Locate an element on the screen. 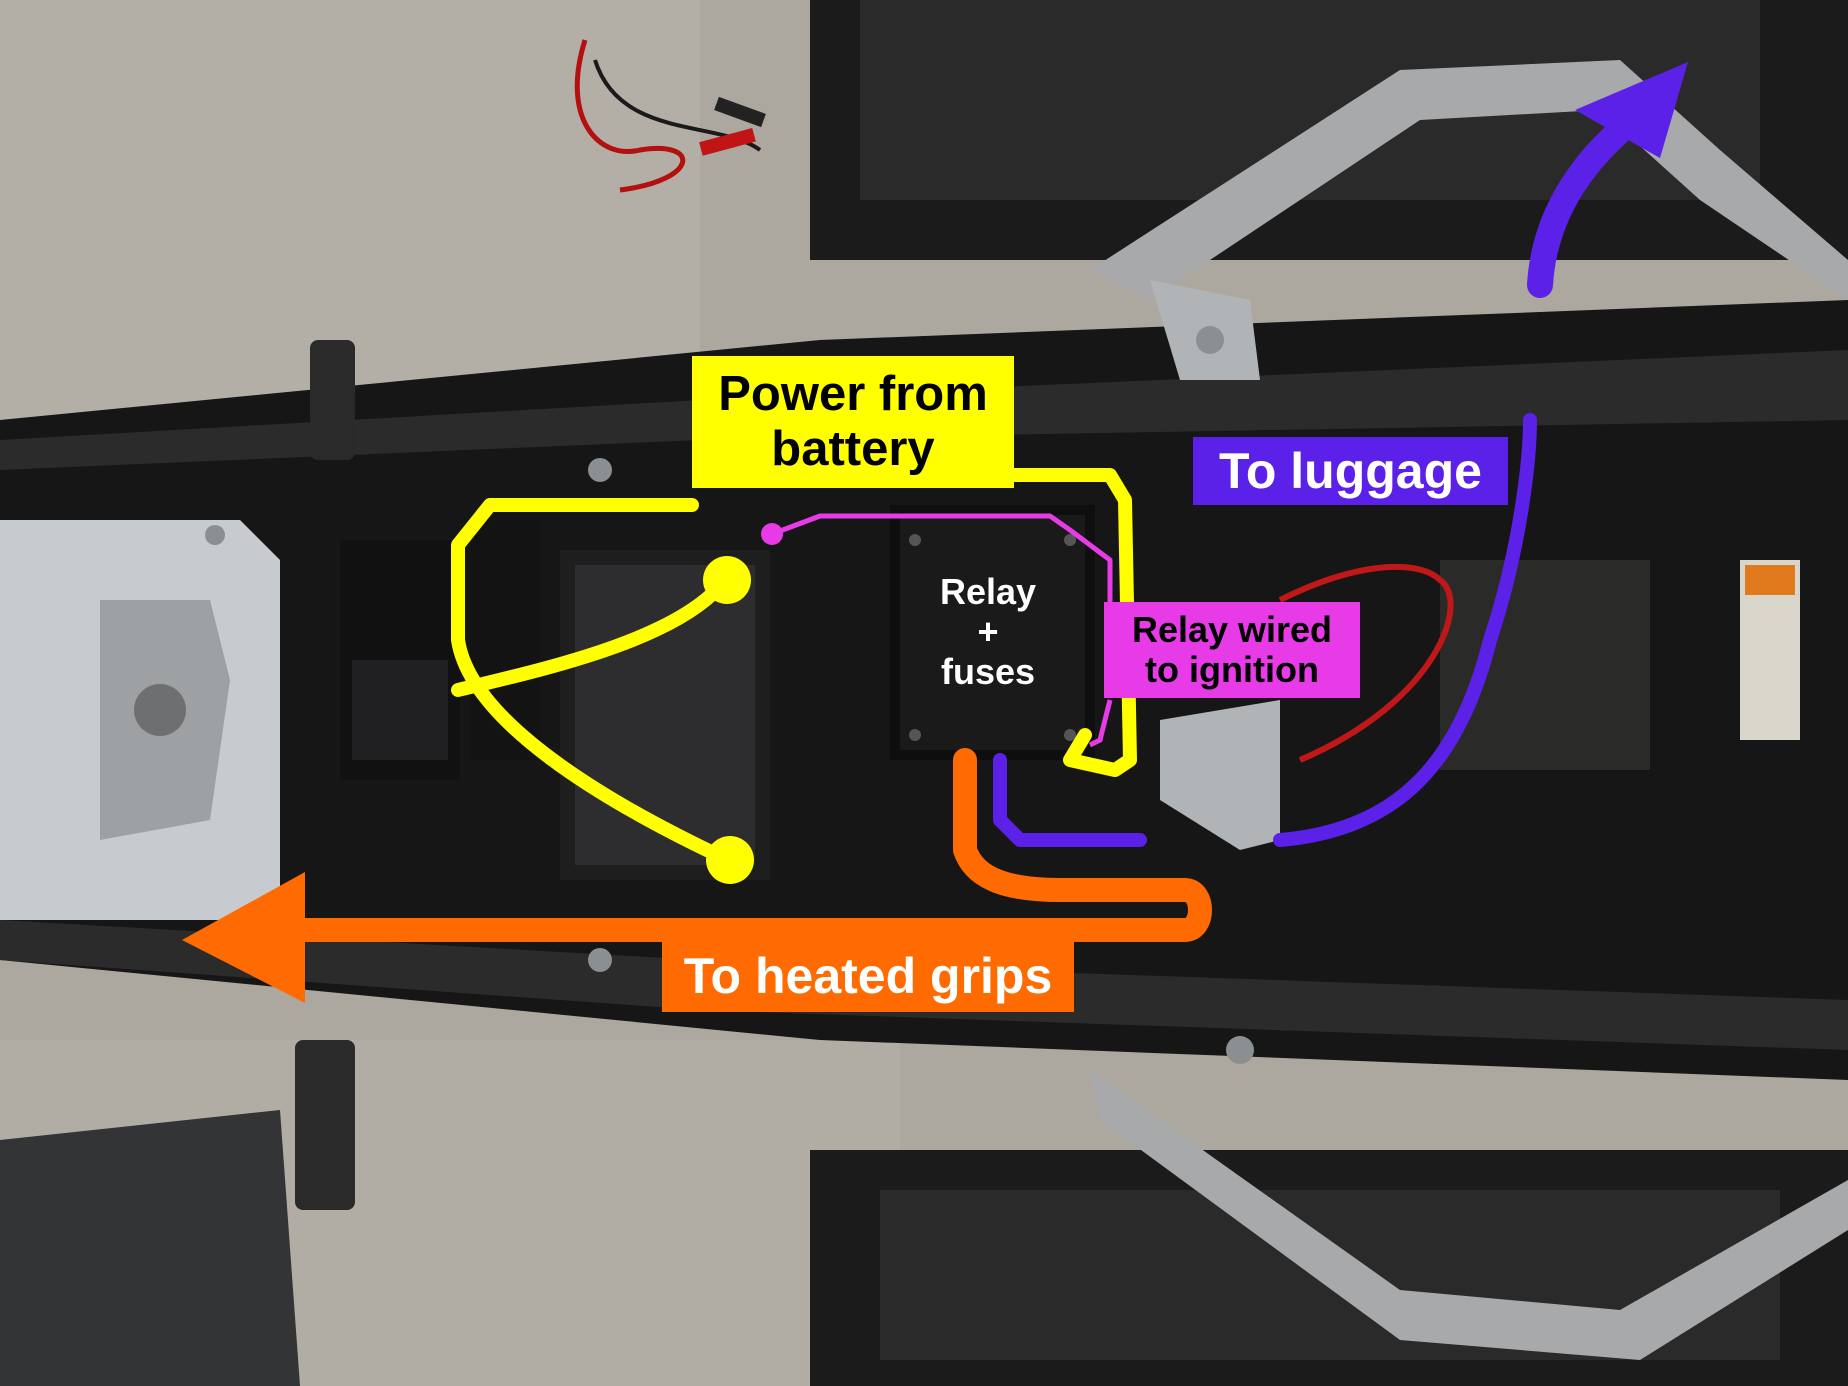 This screenshot has height=1386, width=1848. ignition-wire is located at coordinates (941, 578).